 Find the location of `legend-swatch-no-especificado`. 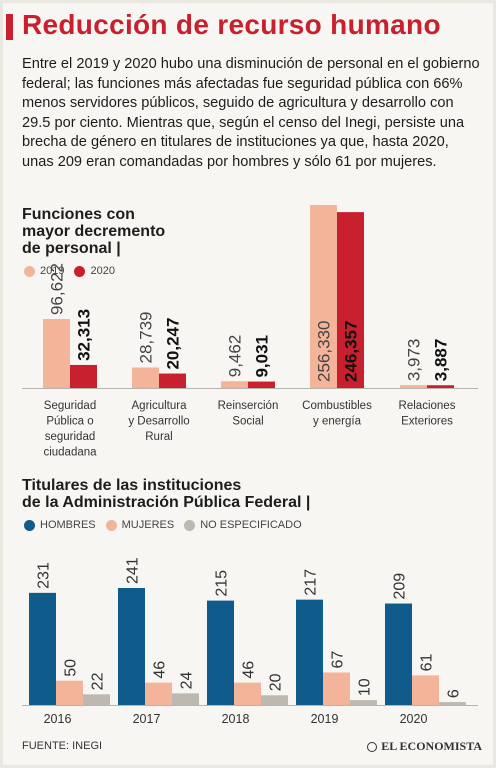

legend-swatch-no-especificado is located at coordinates (190, 525).